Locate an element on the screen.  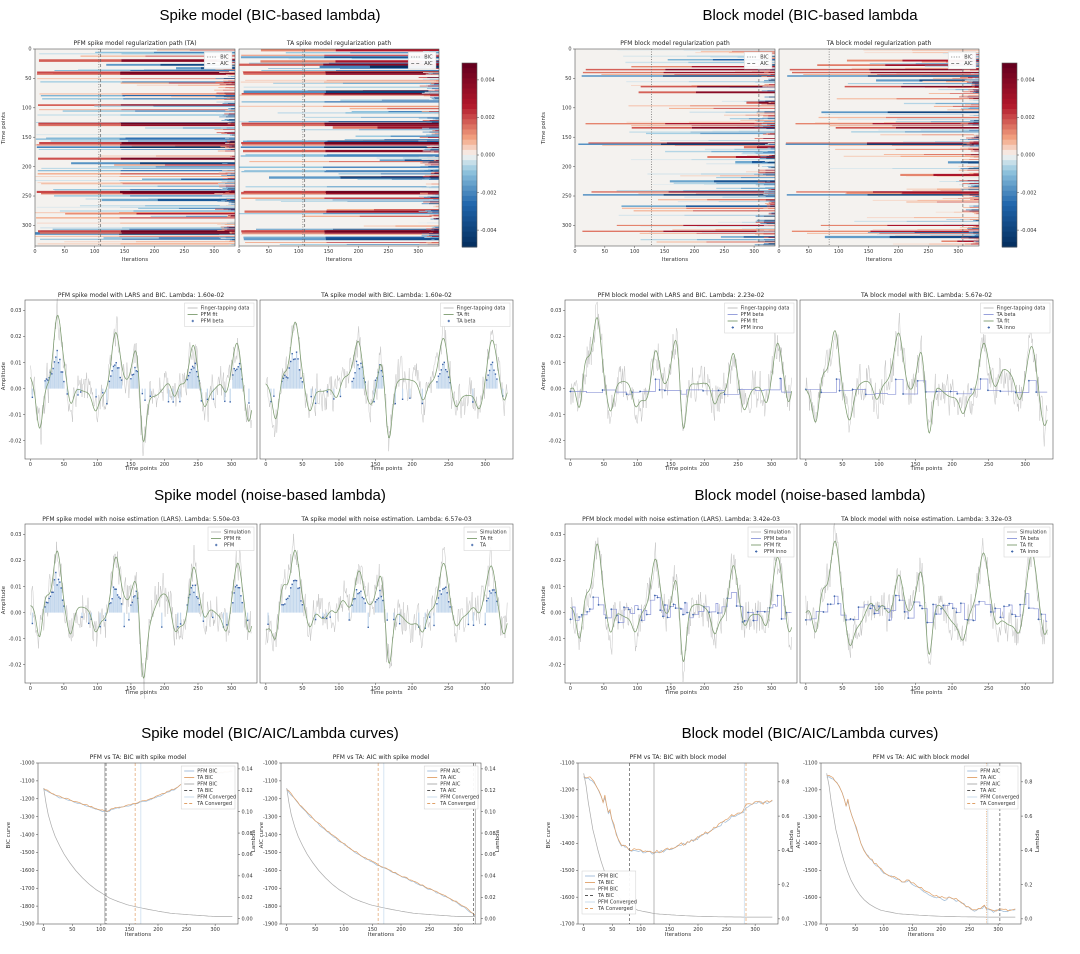
suptitle-spike-bic-lambda: Spike model (BIC-based lambda) is located at coordinates (270, 15).